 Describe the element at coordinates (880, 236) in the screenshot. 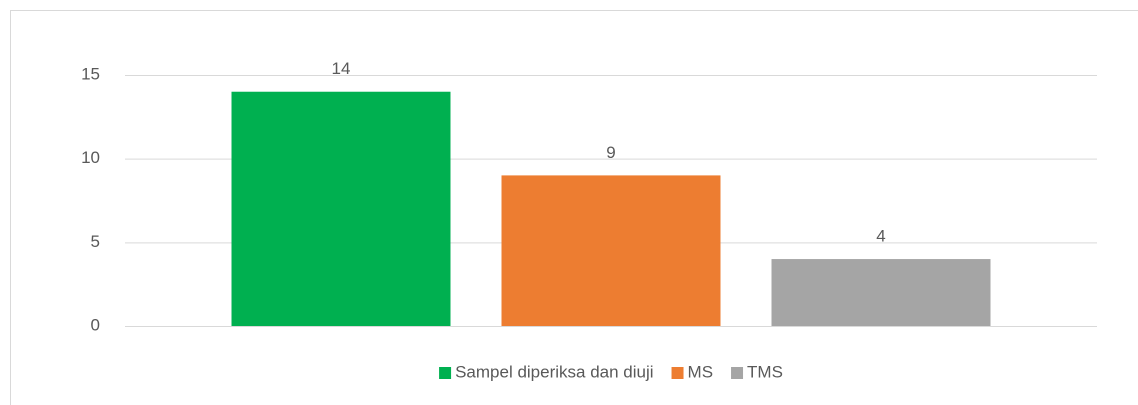

I see `data-label: 4` at that location.